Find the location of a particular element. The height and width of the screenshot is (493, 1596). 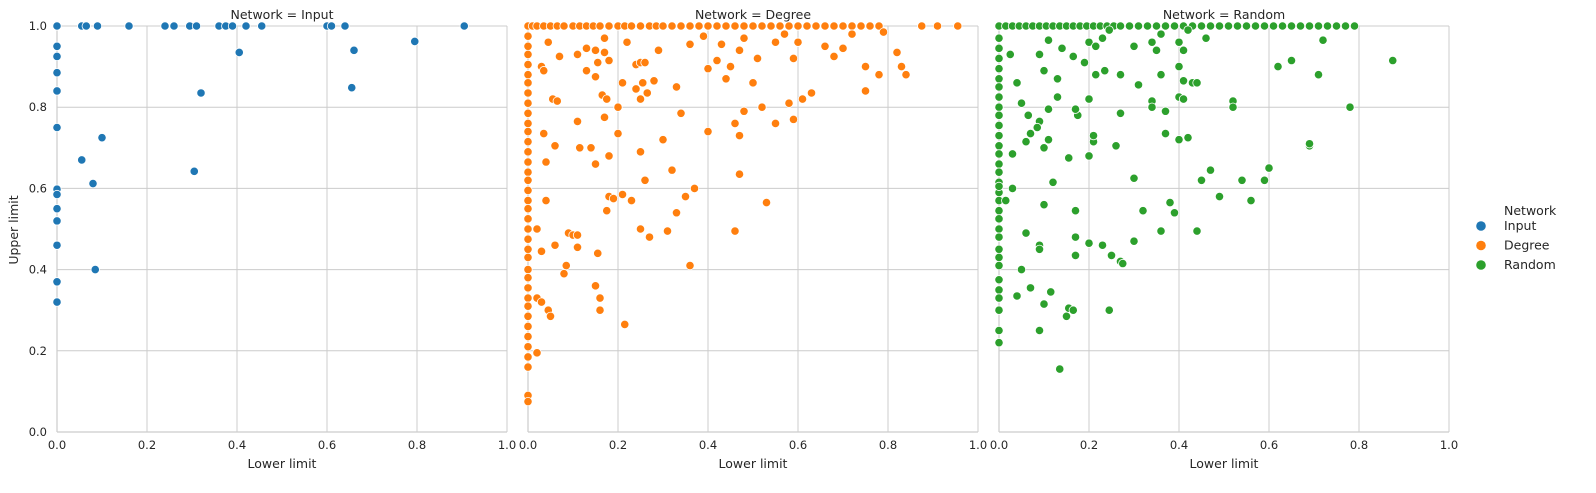

y-tick-label: 0.4 is located at coordinates (38, 270).